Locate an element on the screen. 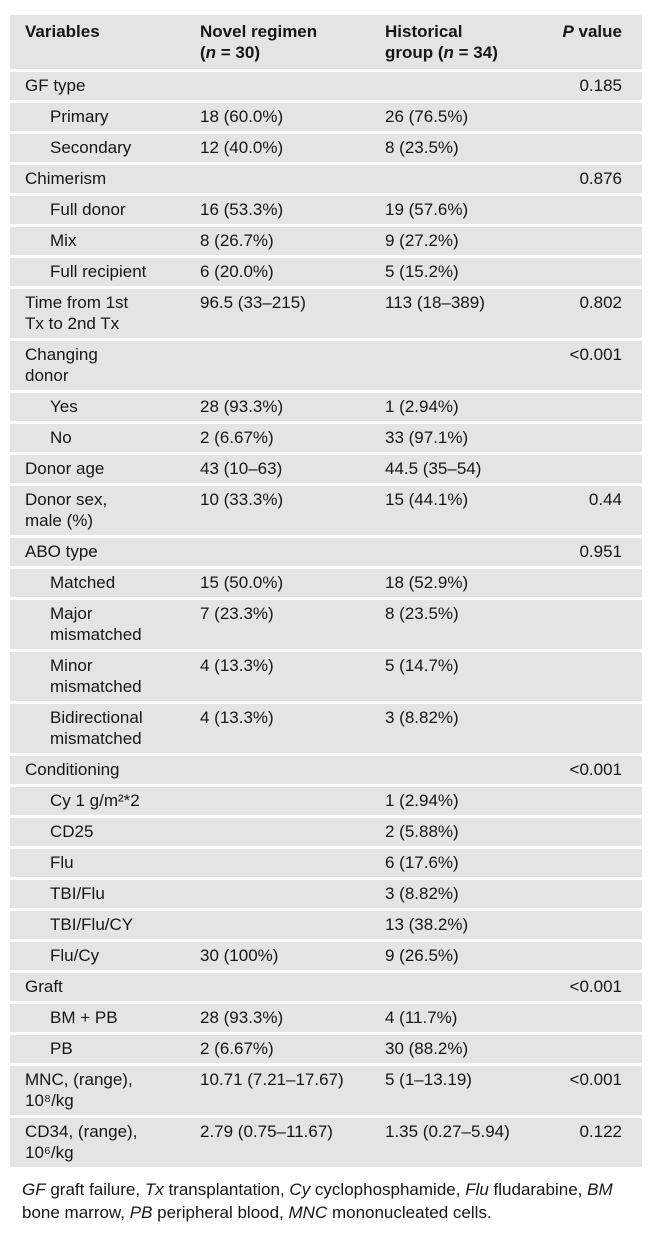 This screenshot has height=1242, width=652. variable-cell: Time from 1st Tx to 2nd Tx is located at coordinates (105, 313).